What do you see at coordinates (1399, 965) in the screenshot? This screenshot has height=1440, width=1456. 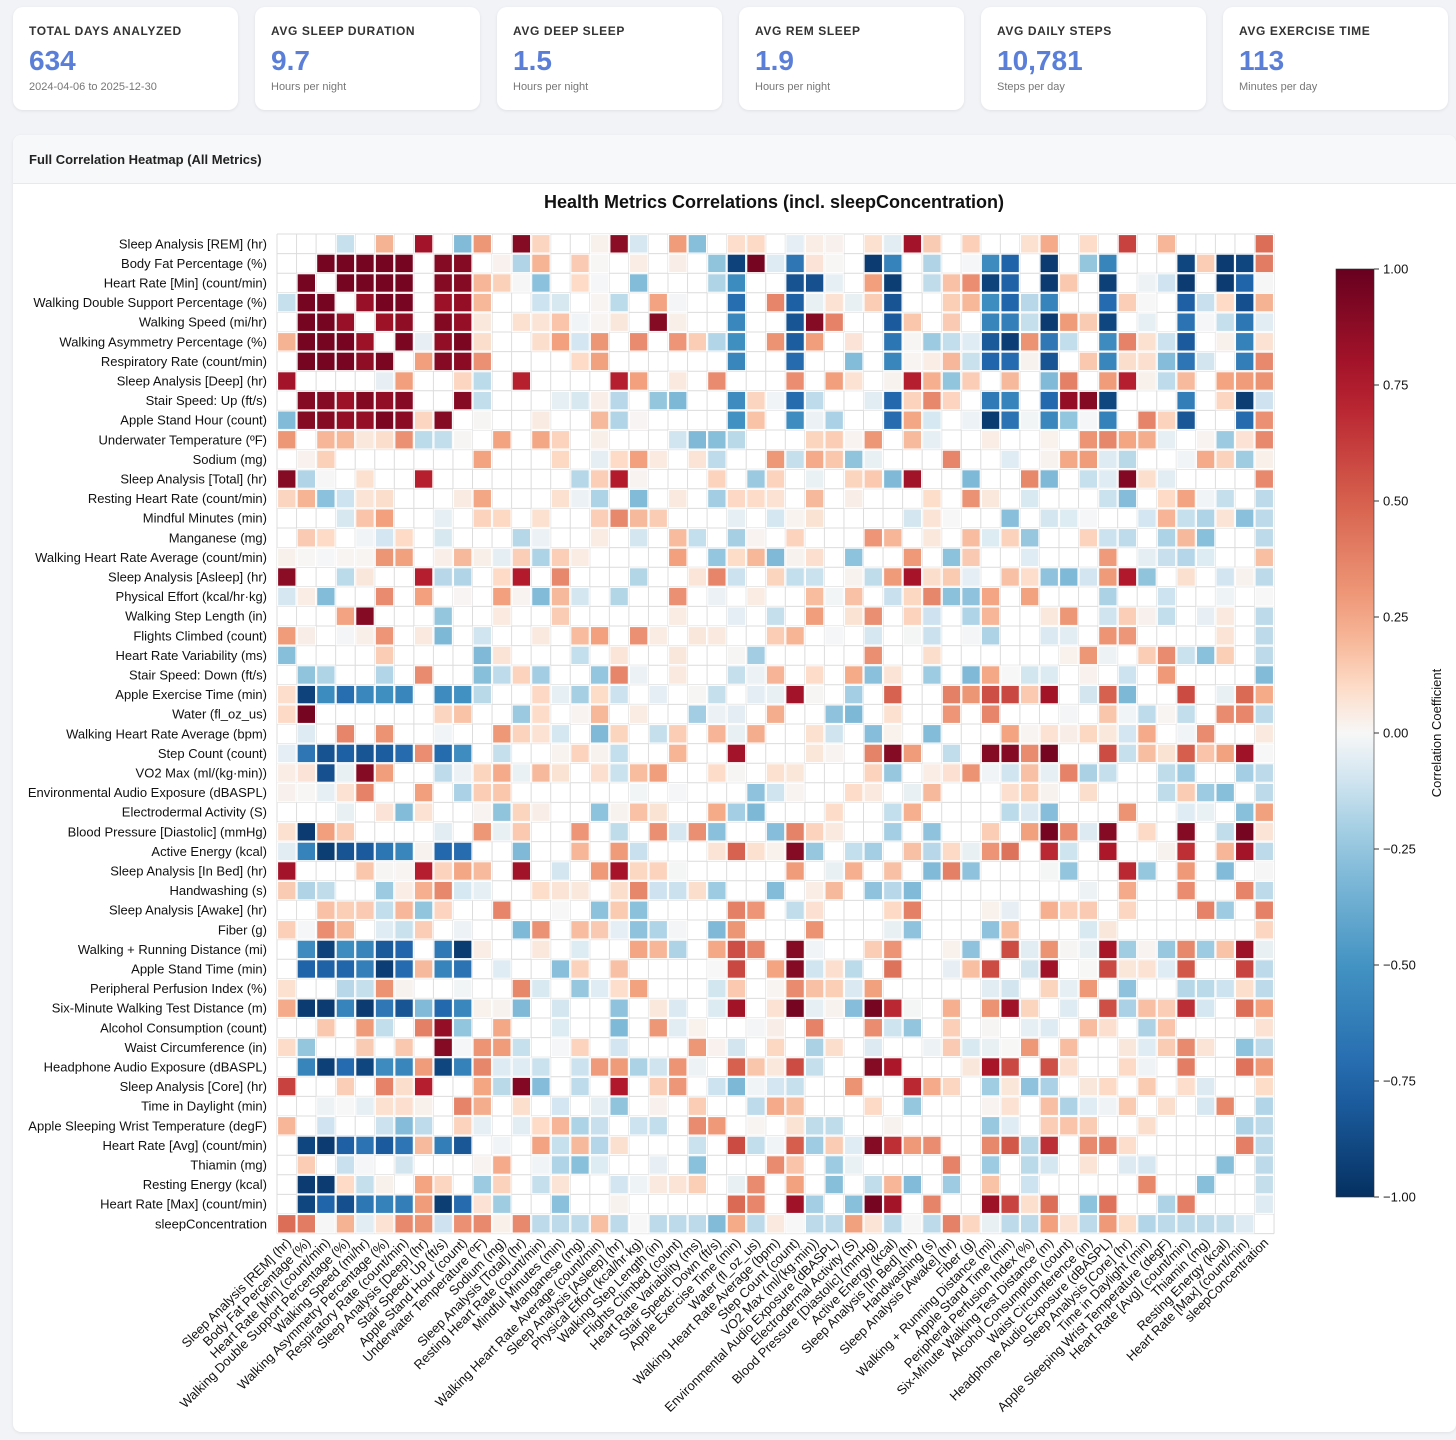 I see `colorbar-tick-label: −0.50` at bounding box center [1399, 965].